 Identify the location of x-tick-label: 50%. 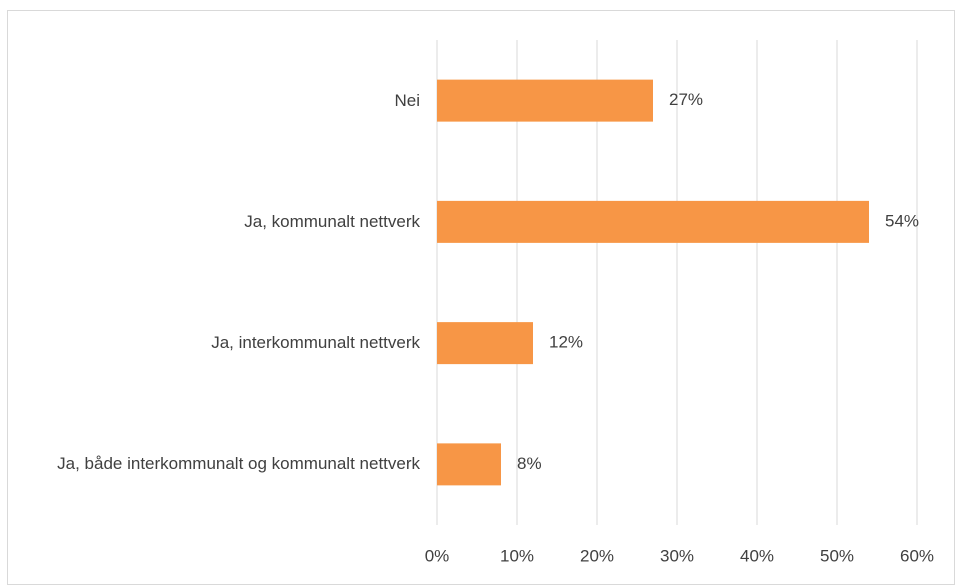
(837, 555).